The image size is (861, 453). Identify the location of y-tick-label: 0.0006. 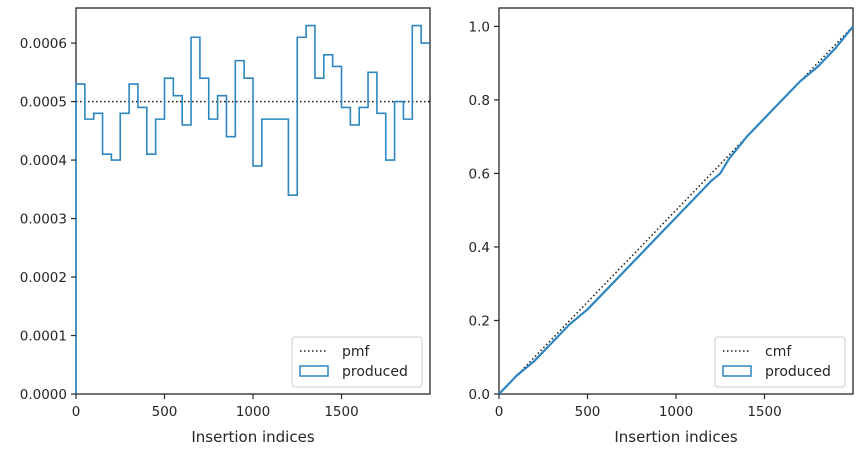
(43, 44).